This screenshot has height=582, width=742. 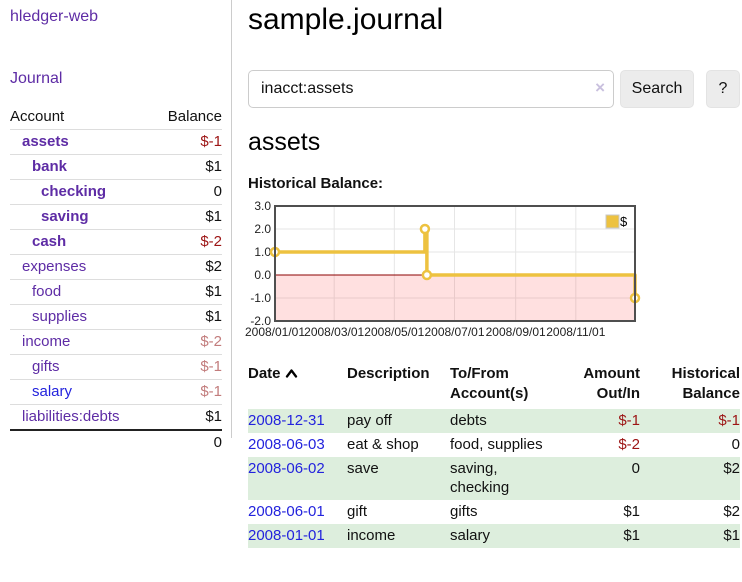 What do you see at coordinates (729, 420) in the screenshot?
I see `transaction-balance: $-1` at bounding box center [729, 420].